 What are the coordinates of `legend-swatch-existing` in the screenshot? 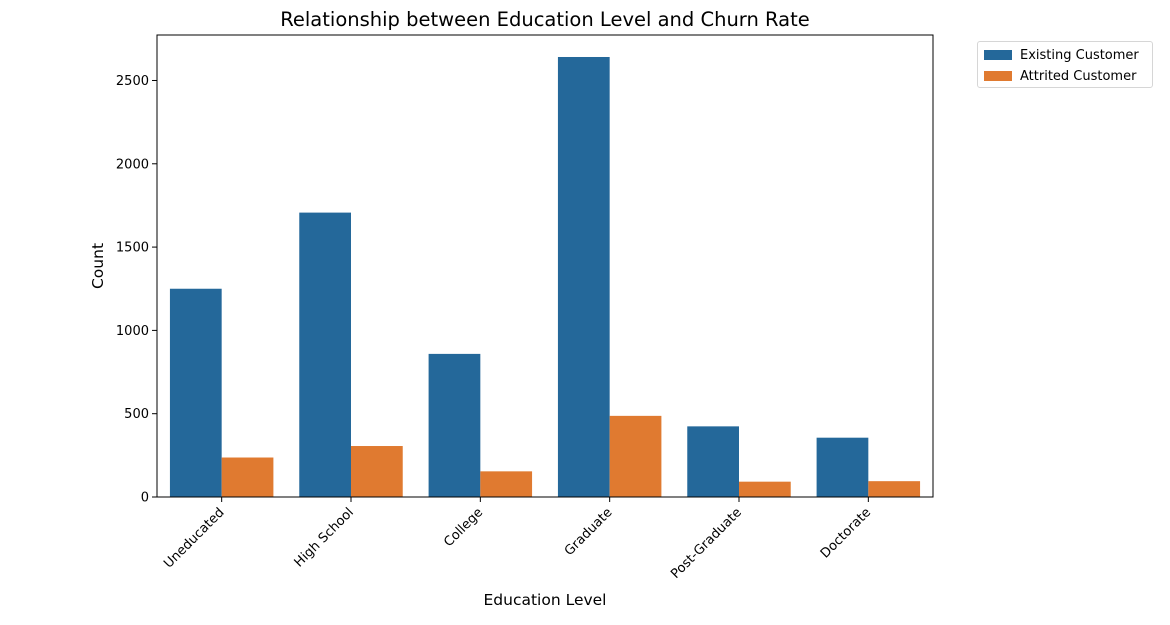 It's located at (998, 55).